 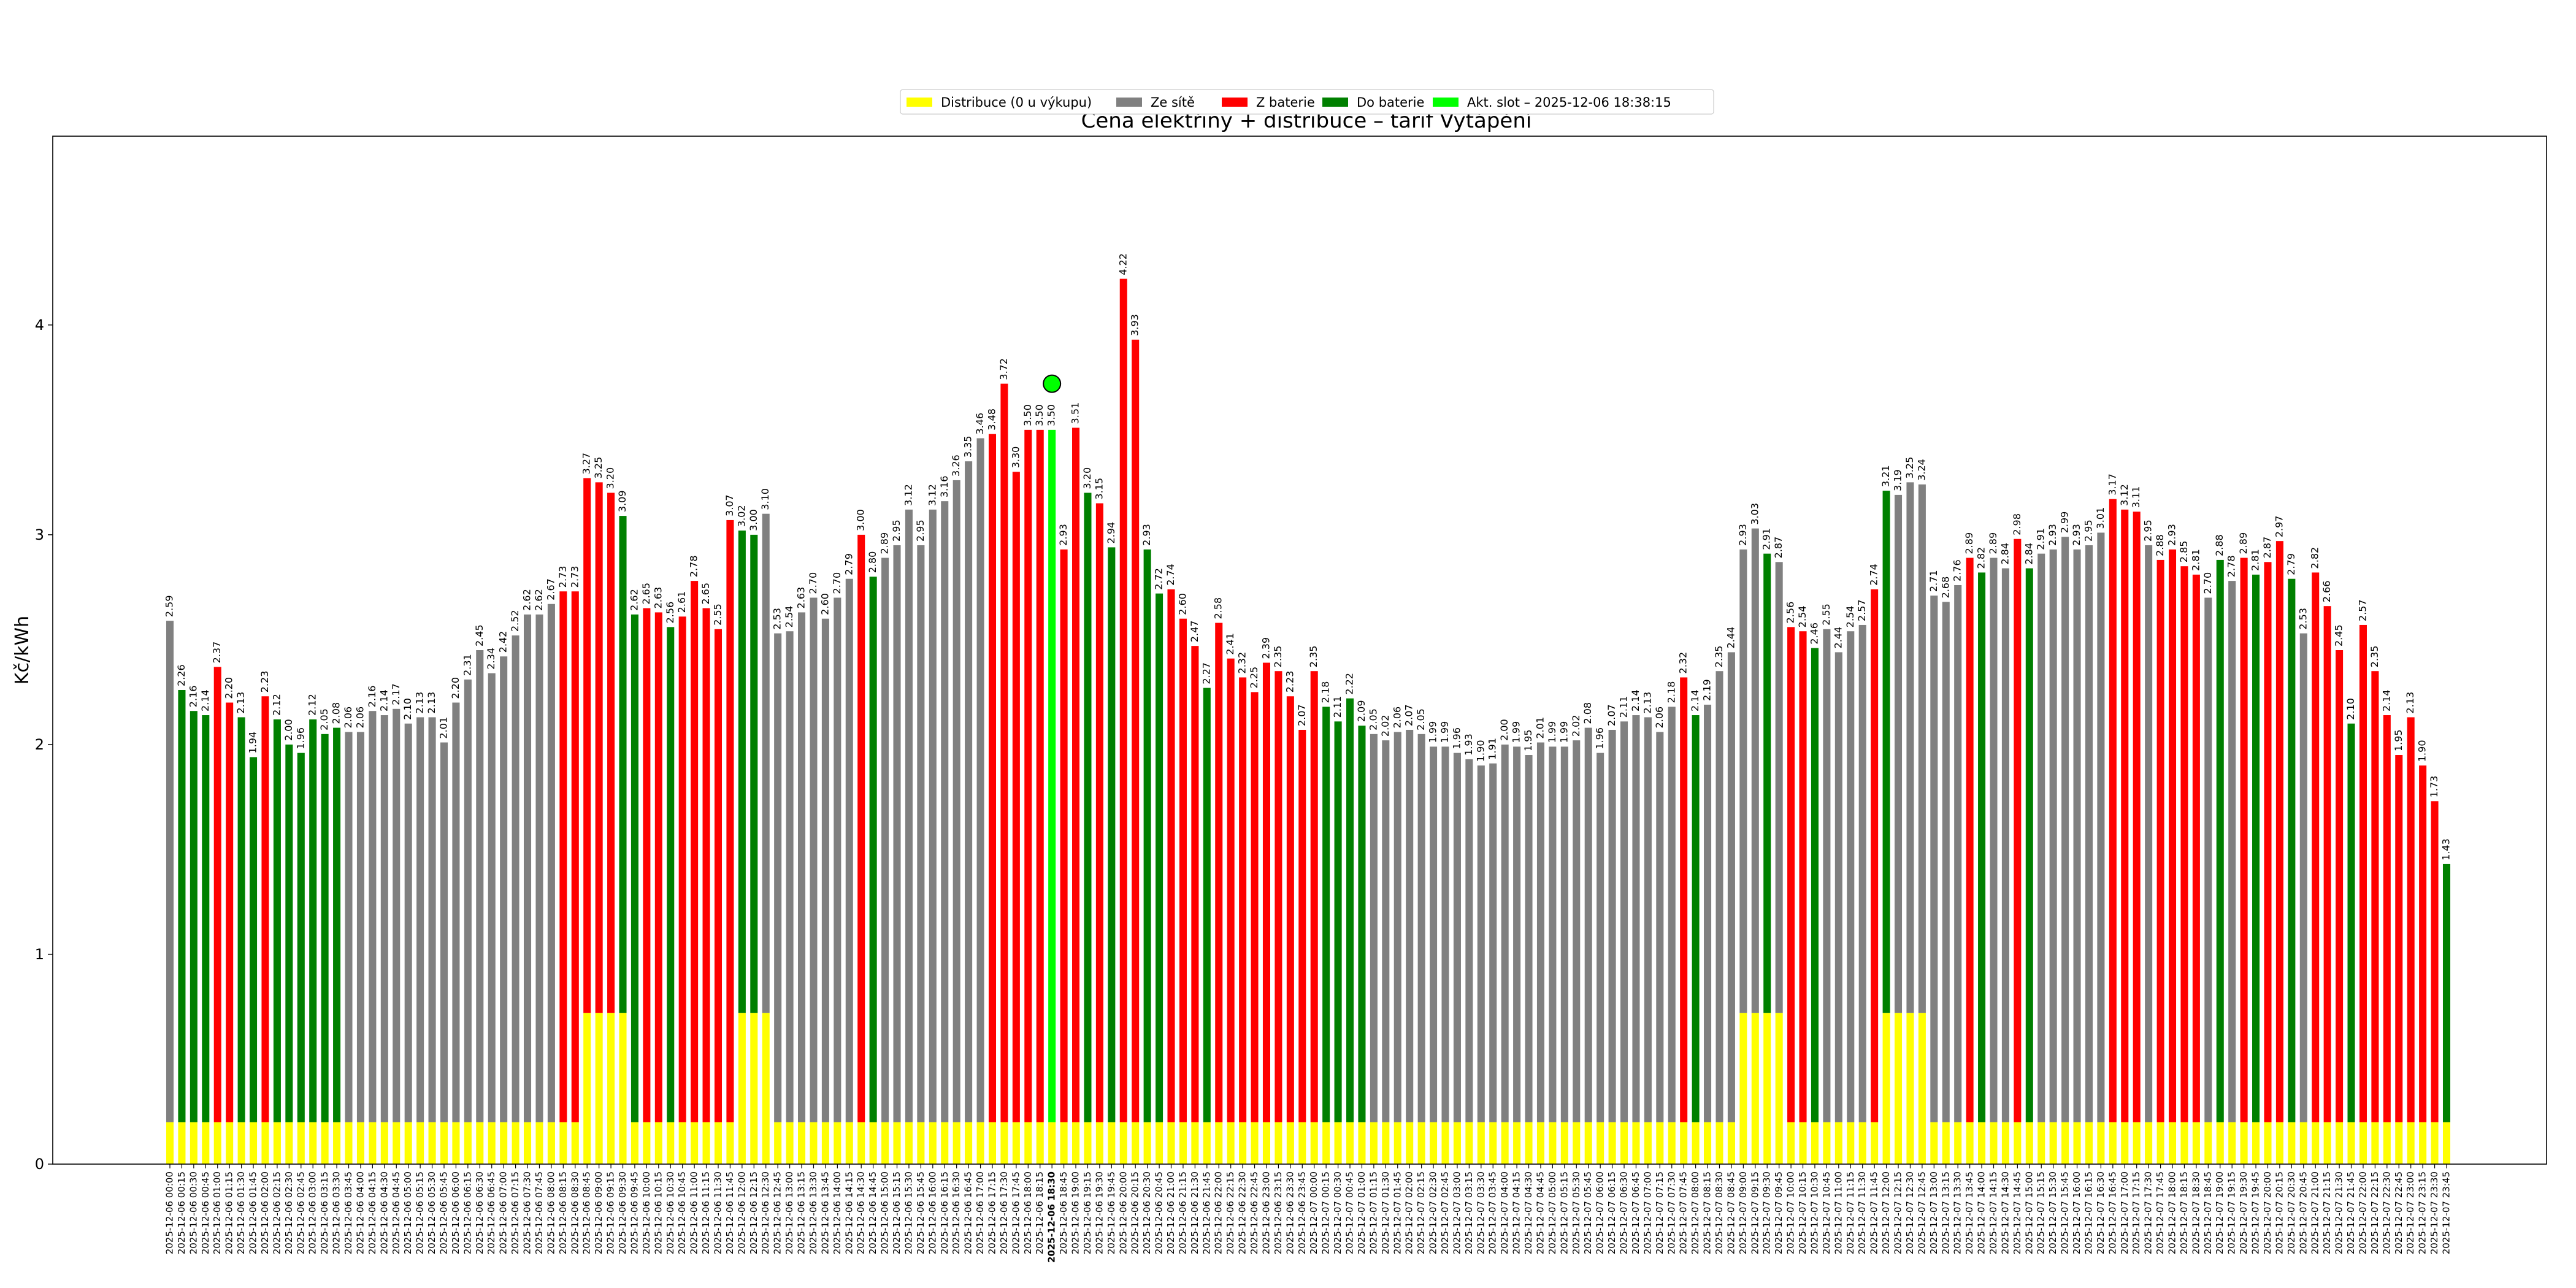 I want to click on x-tick-label: 2025-12-06 22:00, so click(x=1218, y=1212).